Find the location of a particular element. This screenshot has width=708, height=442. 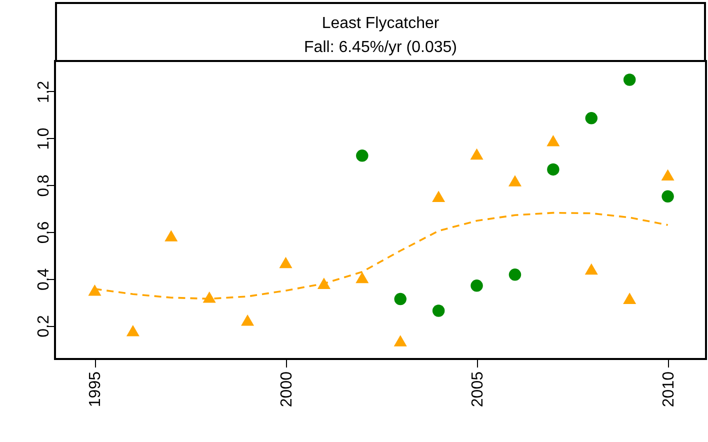

x-tick-label: 2010 is located at coordinates (669, 389).